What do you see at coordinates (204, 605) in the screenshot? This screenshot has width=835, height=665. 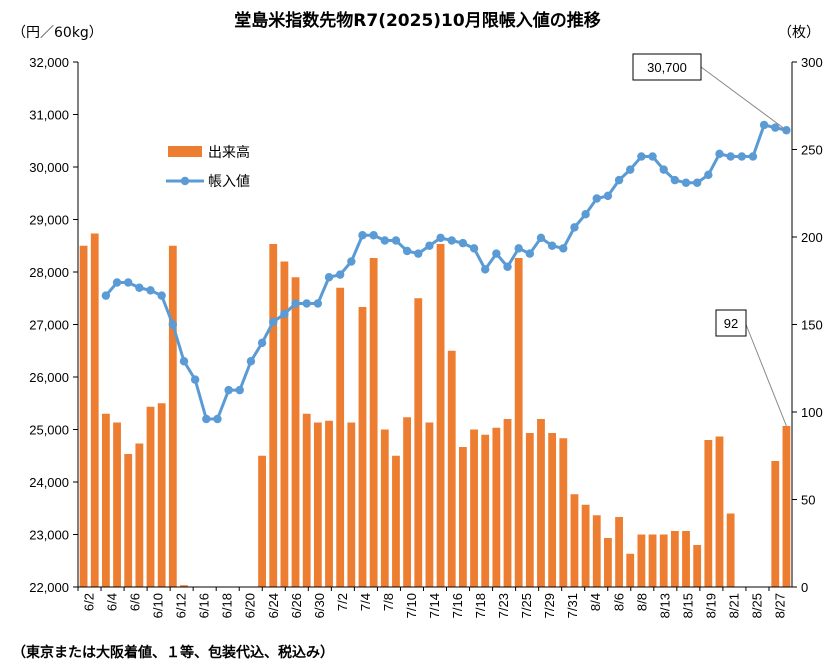 I see `x-tick-label: 6/16` at bounding box center [204, 605].